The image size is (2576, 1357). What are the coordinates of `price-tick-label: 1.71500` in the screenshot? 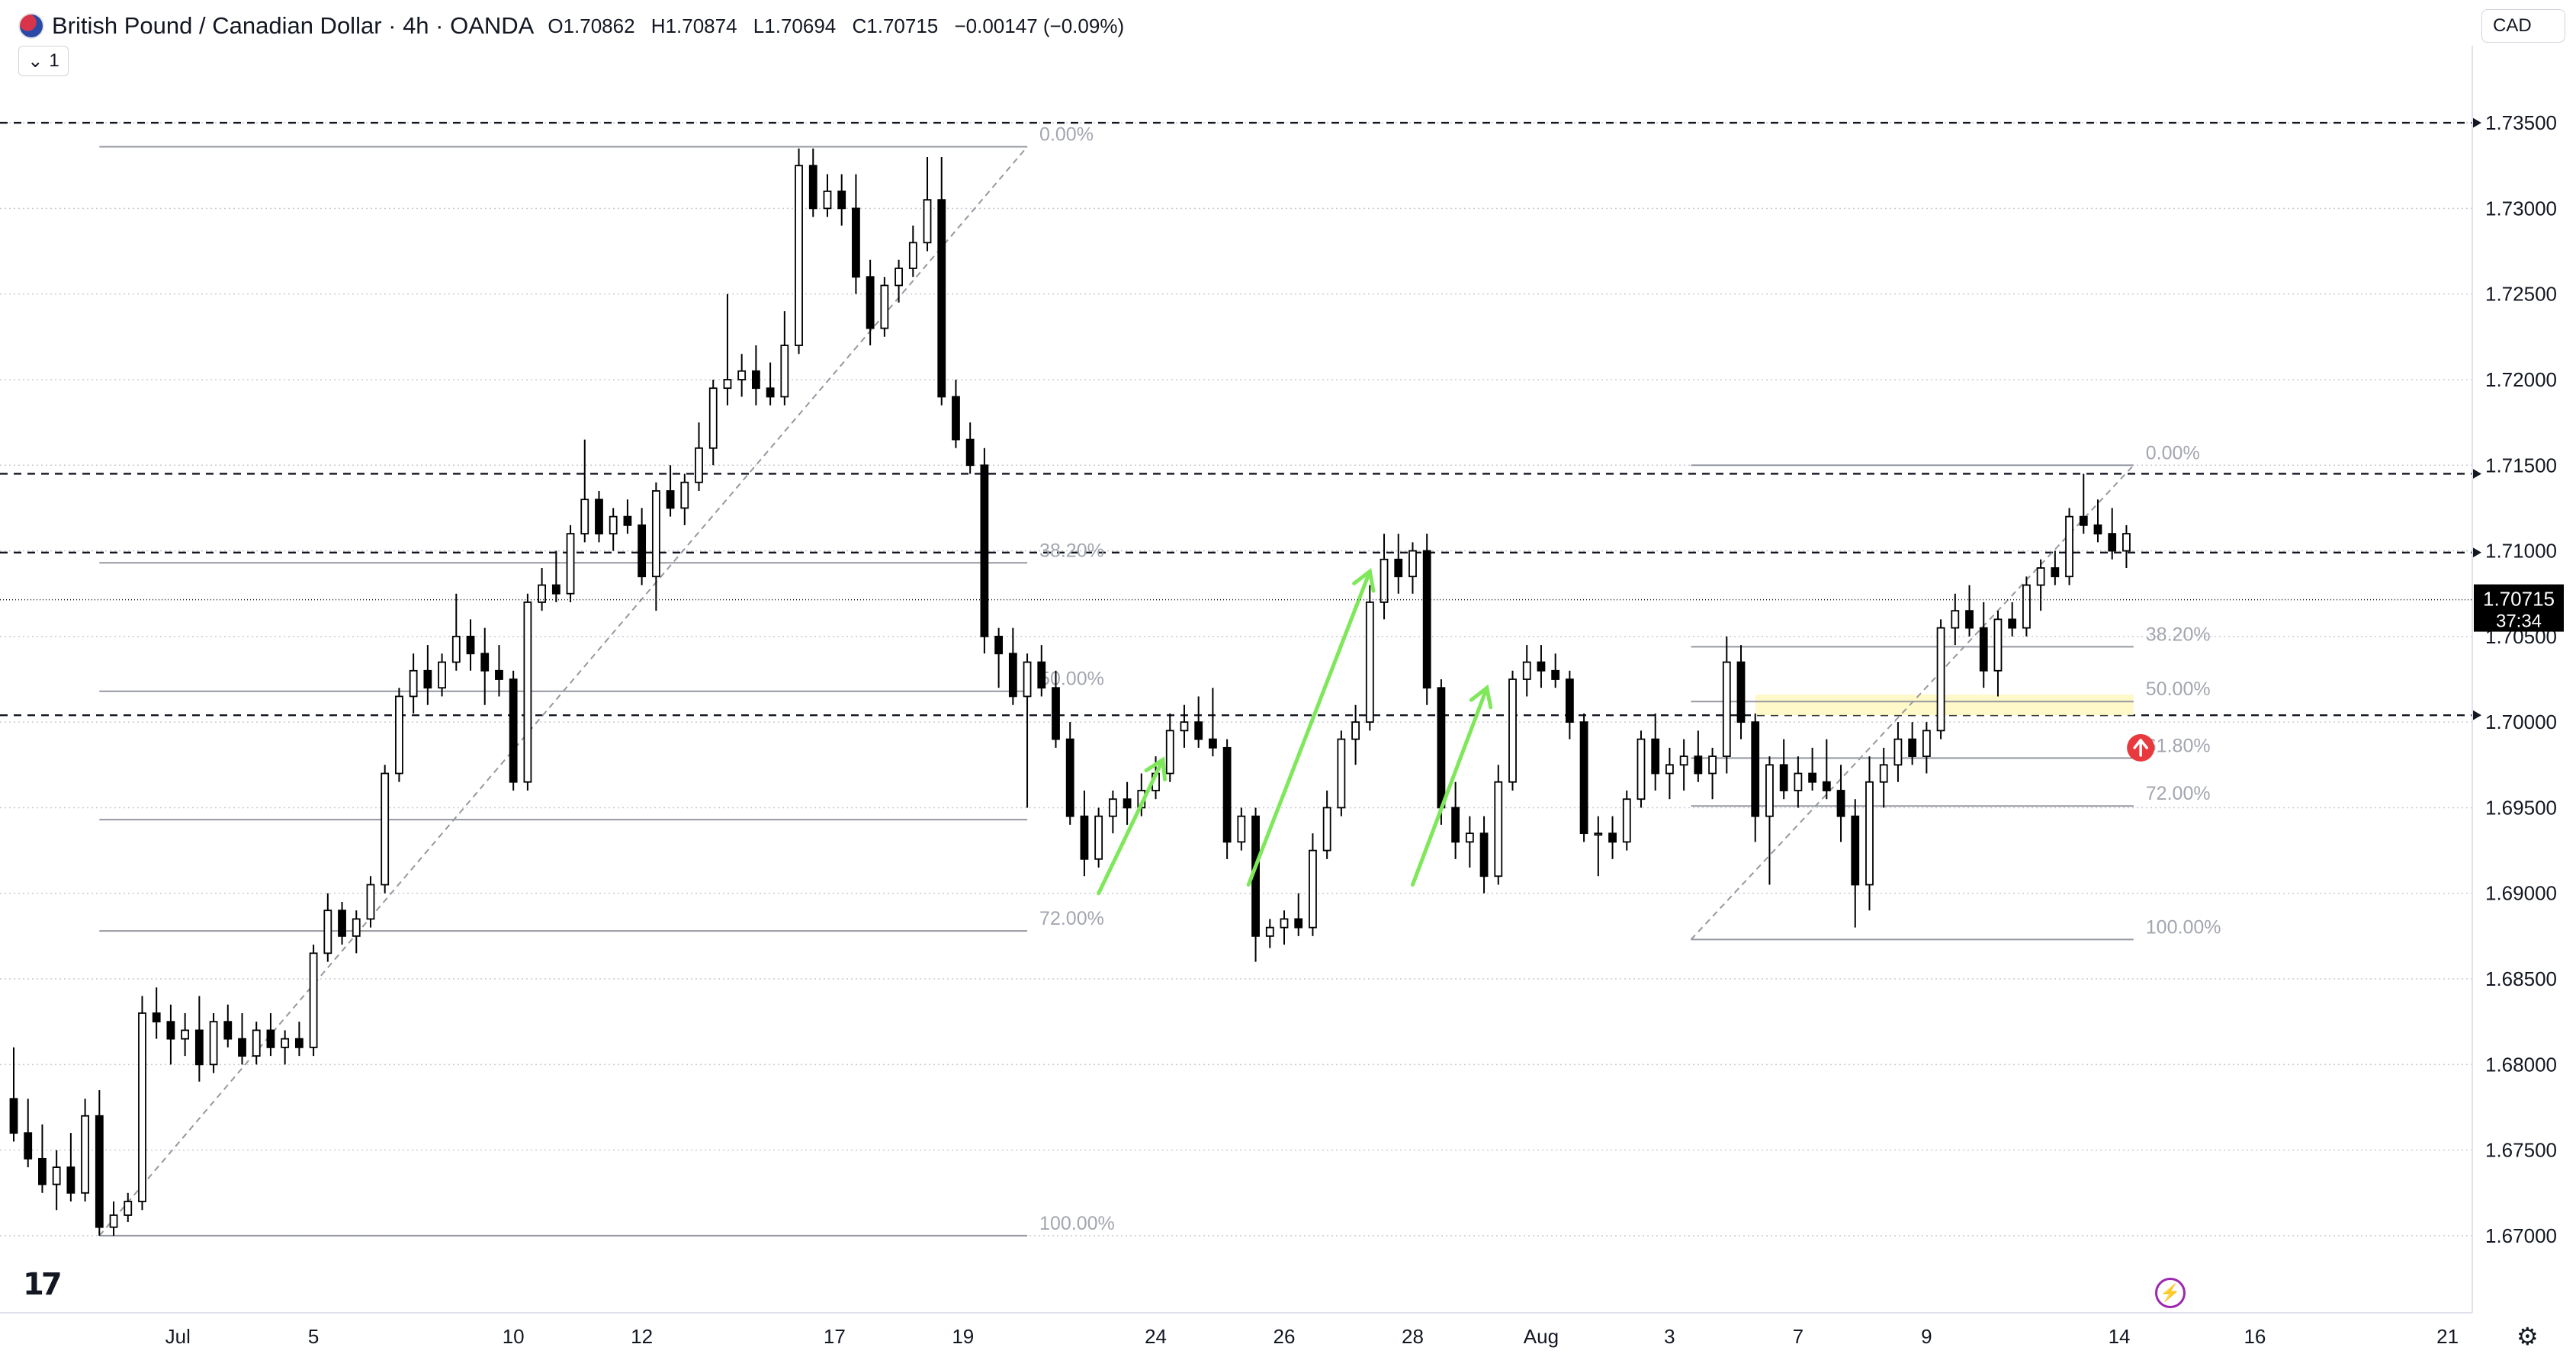 It's located at (2521, 465).